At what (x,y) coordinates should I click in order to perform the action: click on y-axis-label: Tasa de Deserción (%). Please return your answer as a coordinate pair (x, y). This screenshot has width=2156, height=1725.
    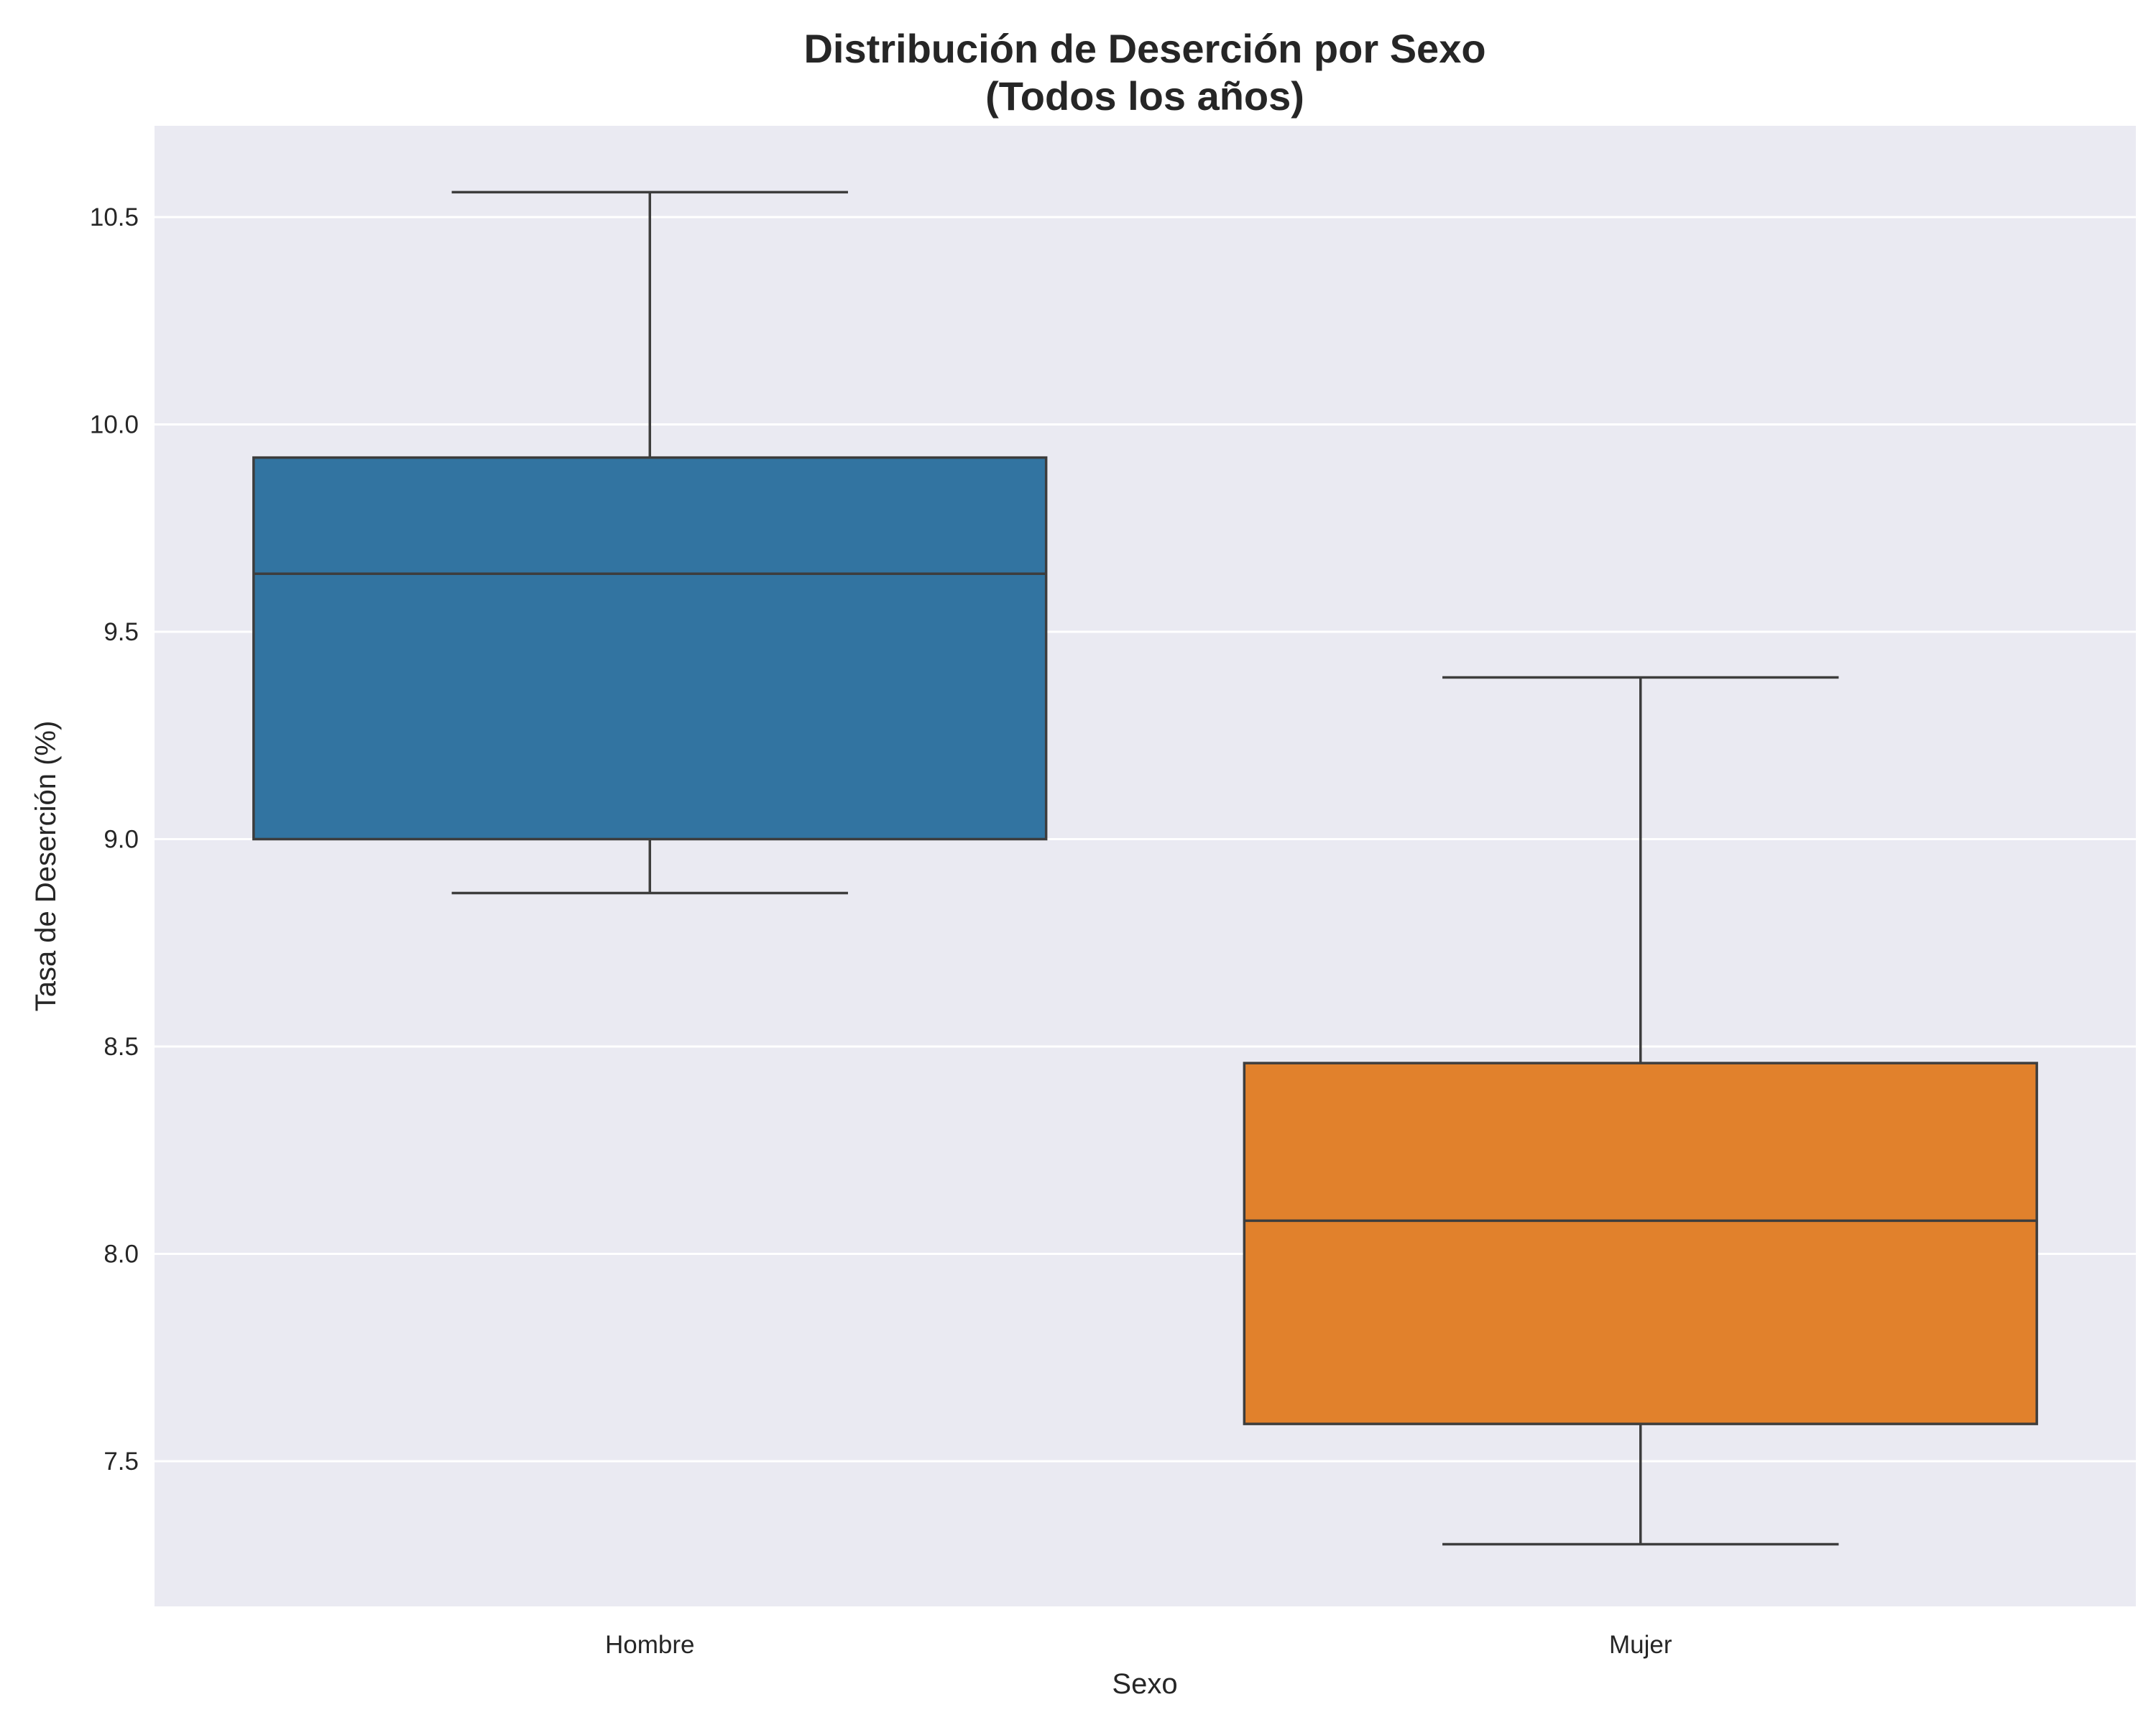
    Looking at the image, I should click on (46, 866).